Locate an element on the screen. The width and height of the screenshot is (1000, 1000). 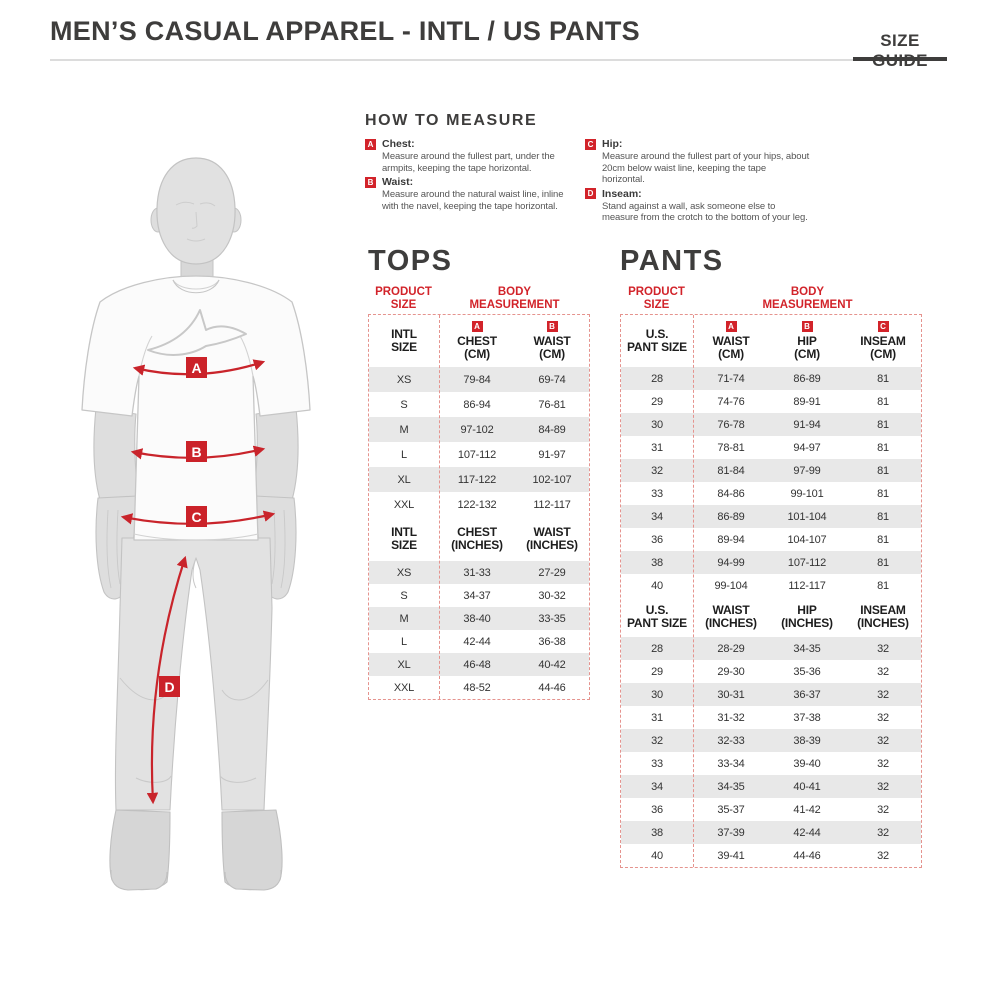
value-cell: 112-117 is located at coordinates (552, 504).